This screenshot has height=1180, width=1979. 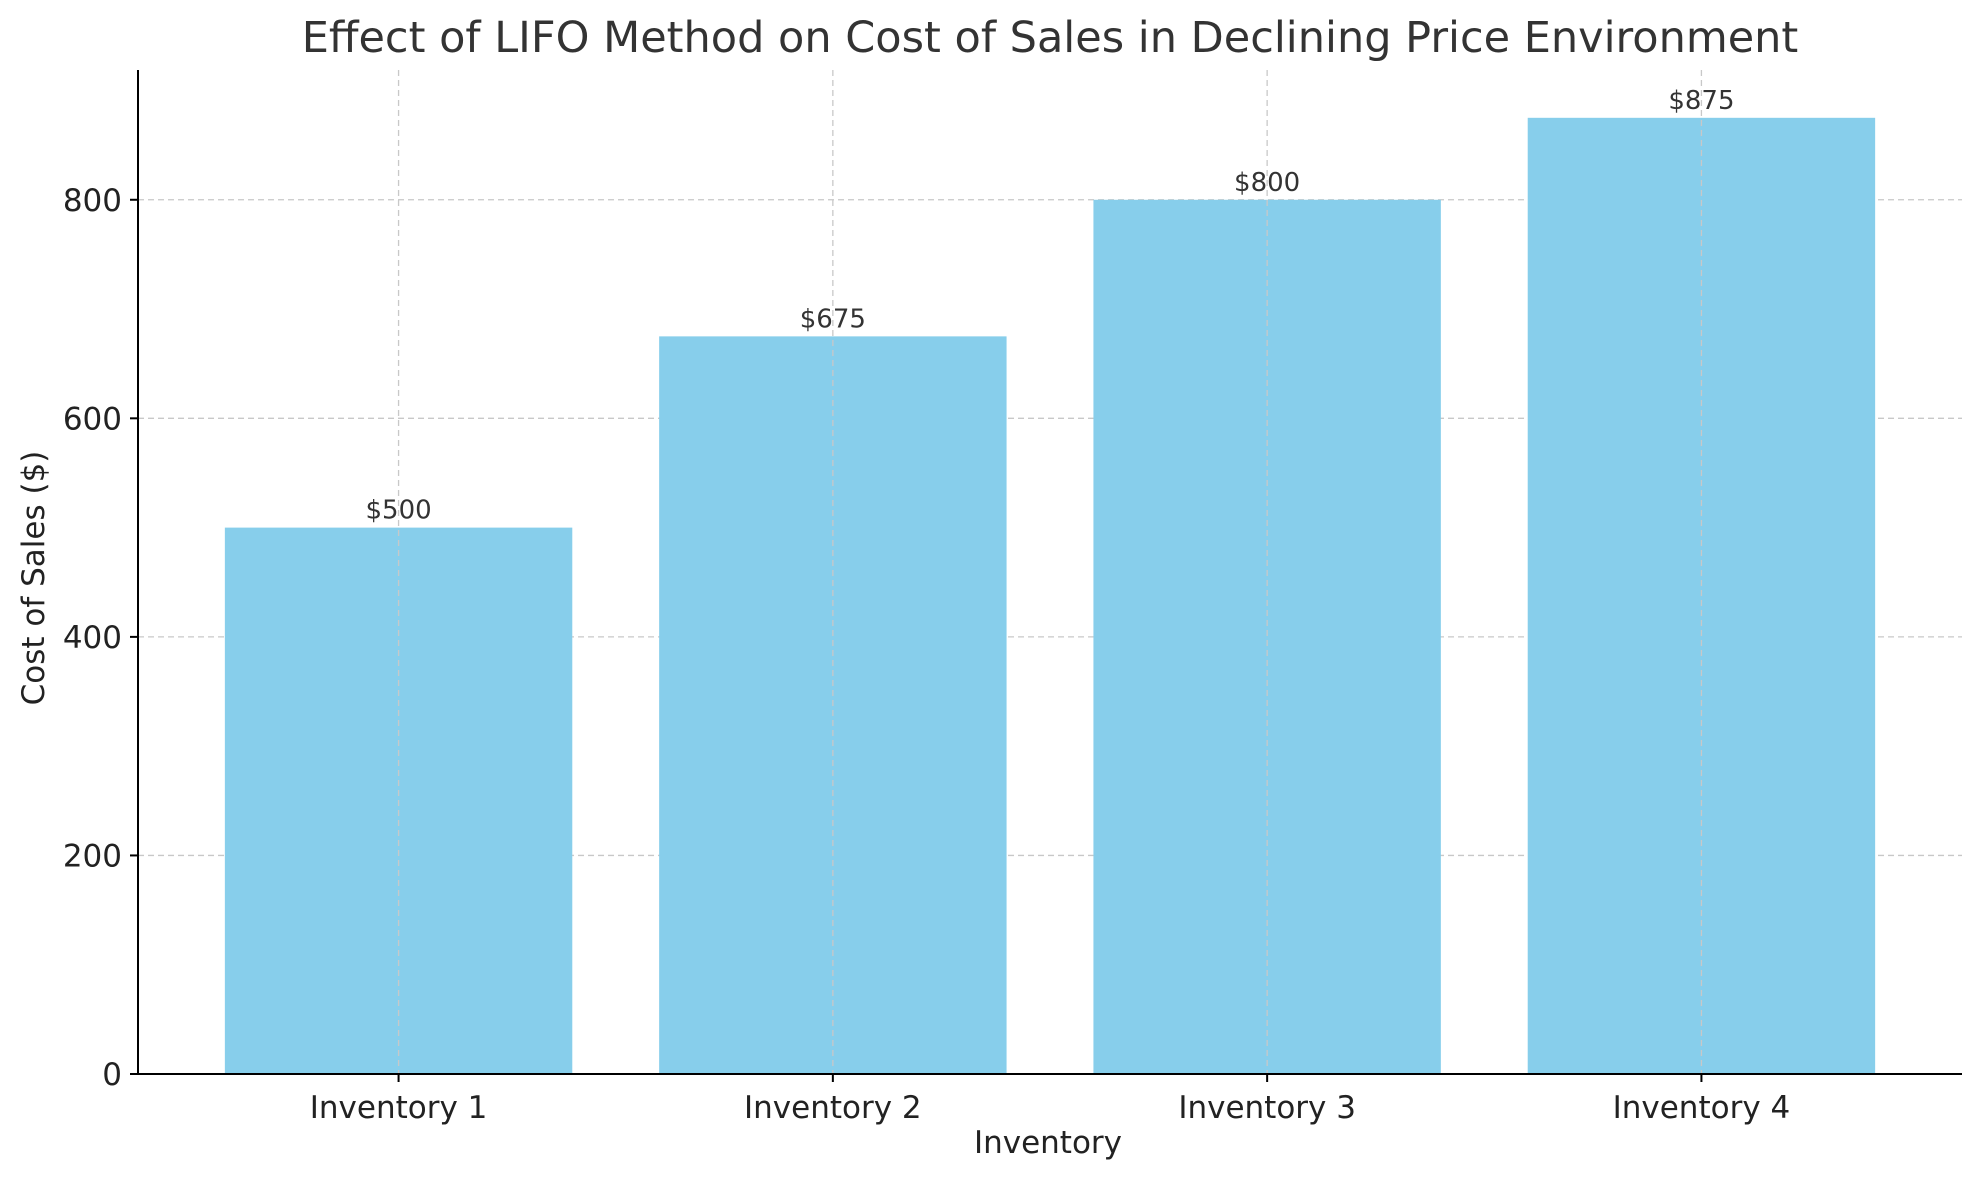 I want to click on y-tick-label: 600, so click(x=92, y=419).